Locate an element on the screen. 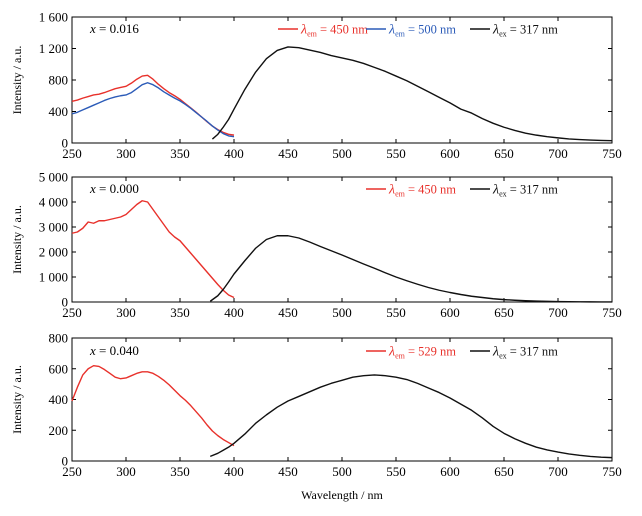 Image resolution: width=642 pixels, height=516 pixels. composition-annotation: x = 0.040 is located at coordinates (114, 350).